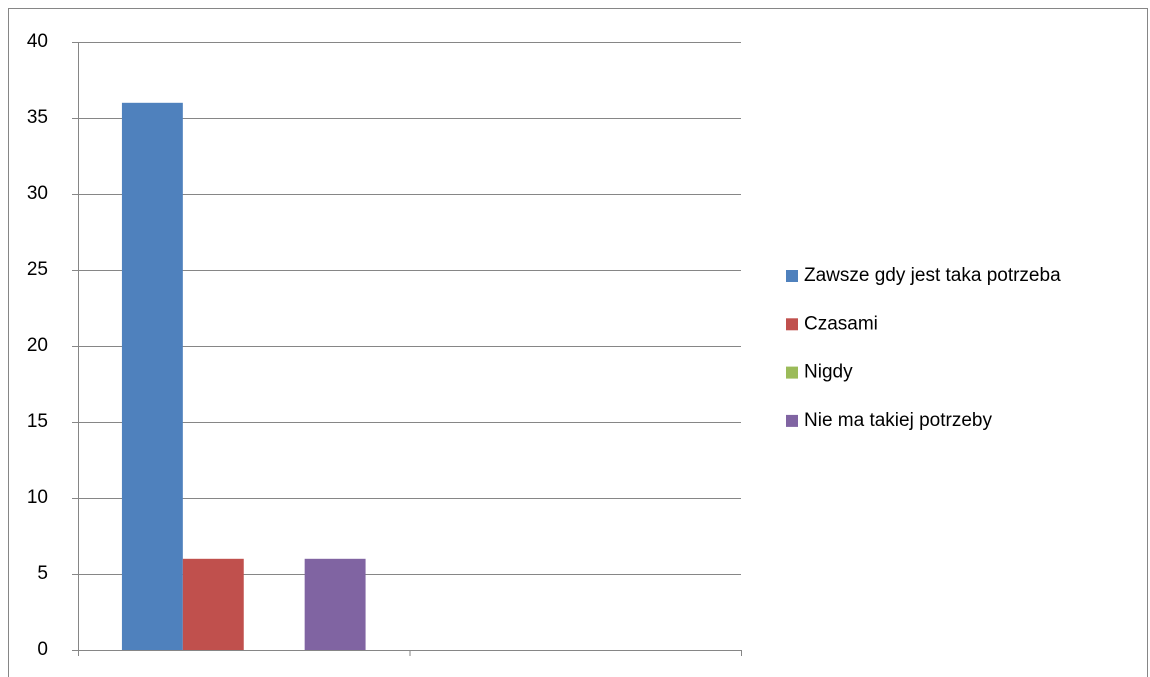 Image resolution: width=1150 pixels, height=677 pixels. What do you see at coordinates (898, 420) in the screenshot?
I see `legend-label: Nie ma takiej potrzeby` at bounding box center [898, 420].